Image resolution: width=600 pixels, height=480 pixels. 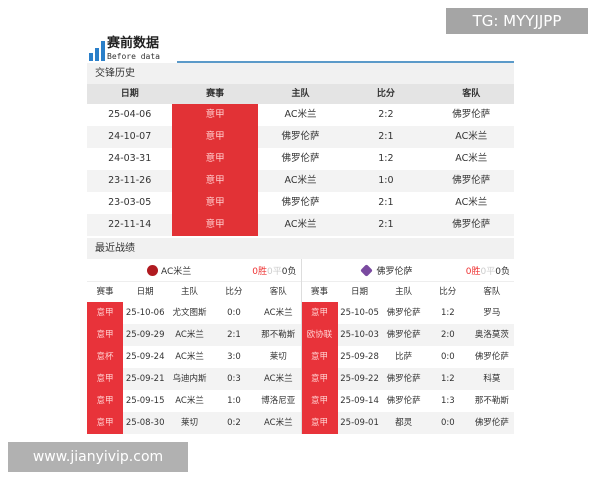 I want to click on table-cell: 25-10-06, so click(x=145, y=313).